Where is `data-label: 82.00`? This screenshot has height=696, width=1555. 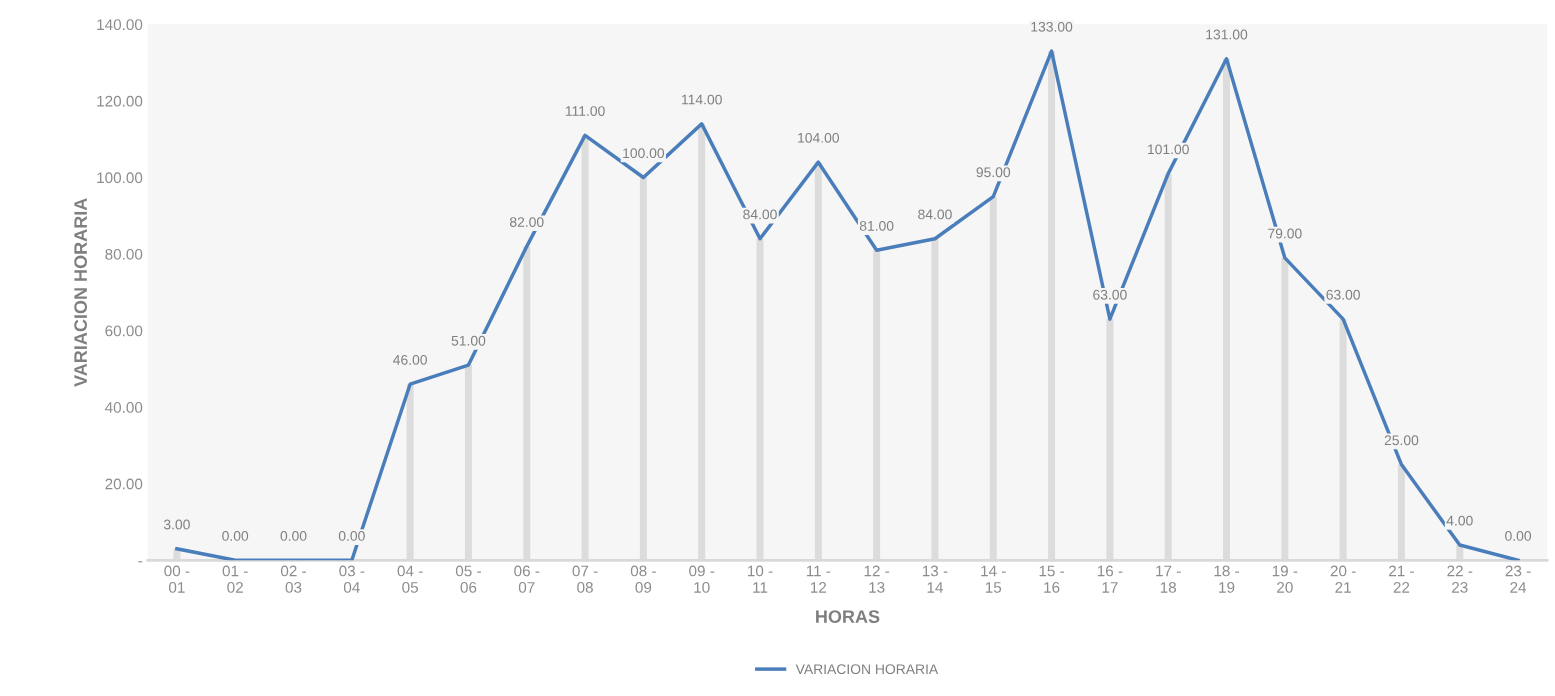 data-label: 82.00 is located at coordinates (526, 222).